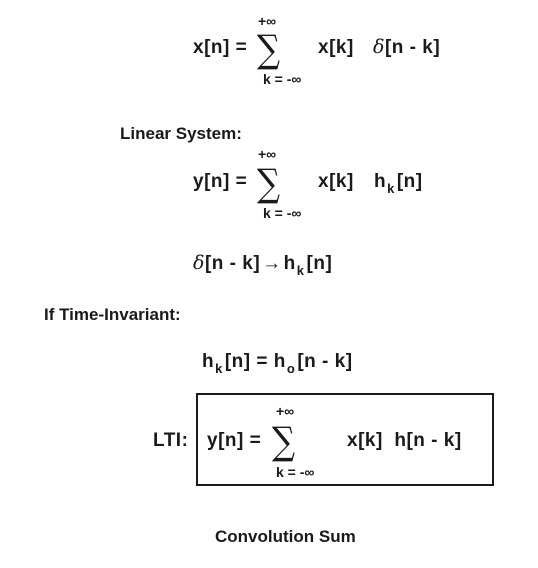 The width and height of the screenshot is (538, 568). Describe the element at coordinates (300, 270) in the screenshot. I see `eq3-h-subscript: k` at that location.